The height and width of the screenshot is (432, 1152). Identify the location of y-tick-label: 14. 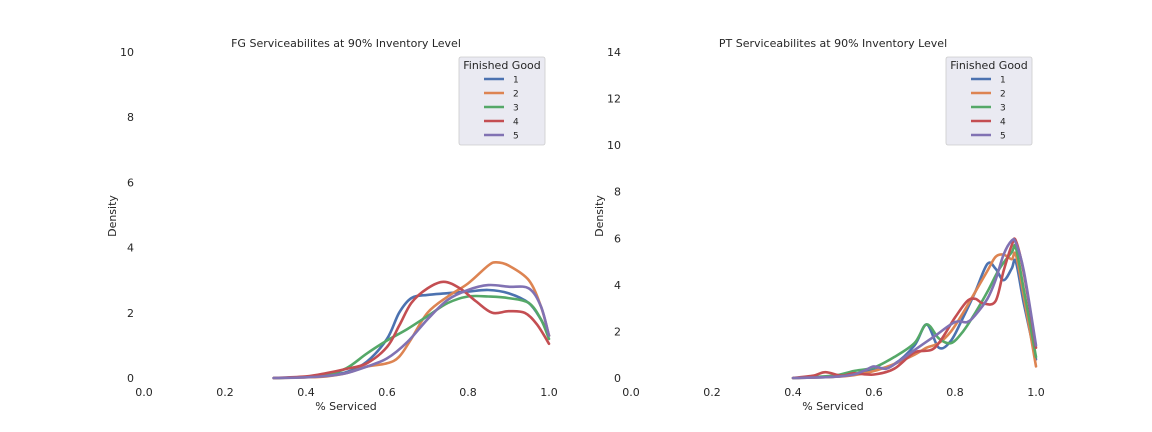
(614, 52).